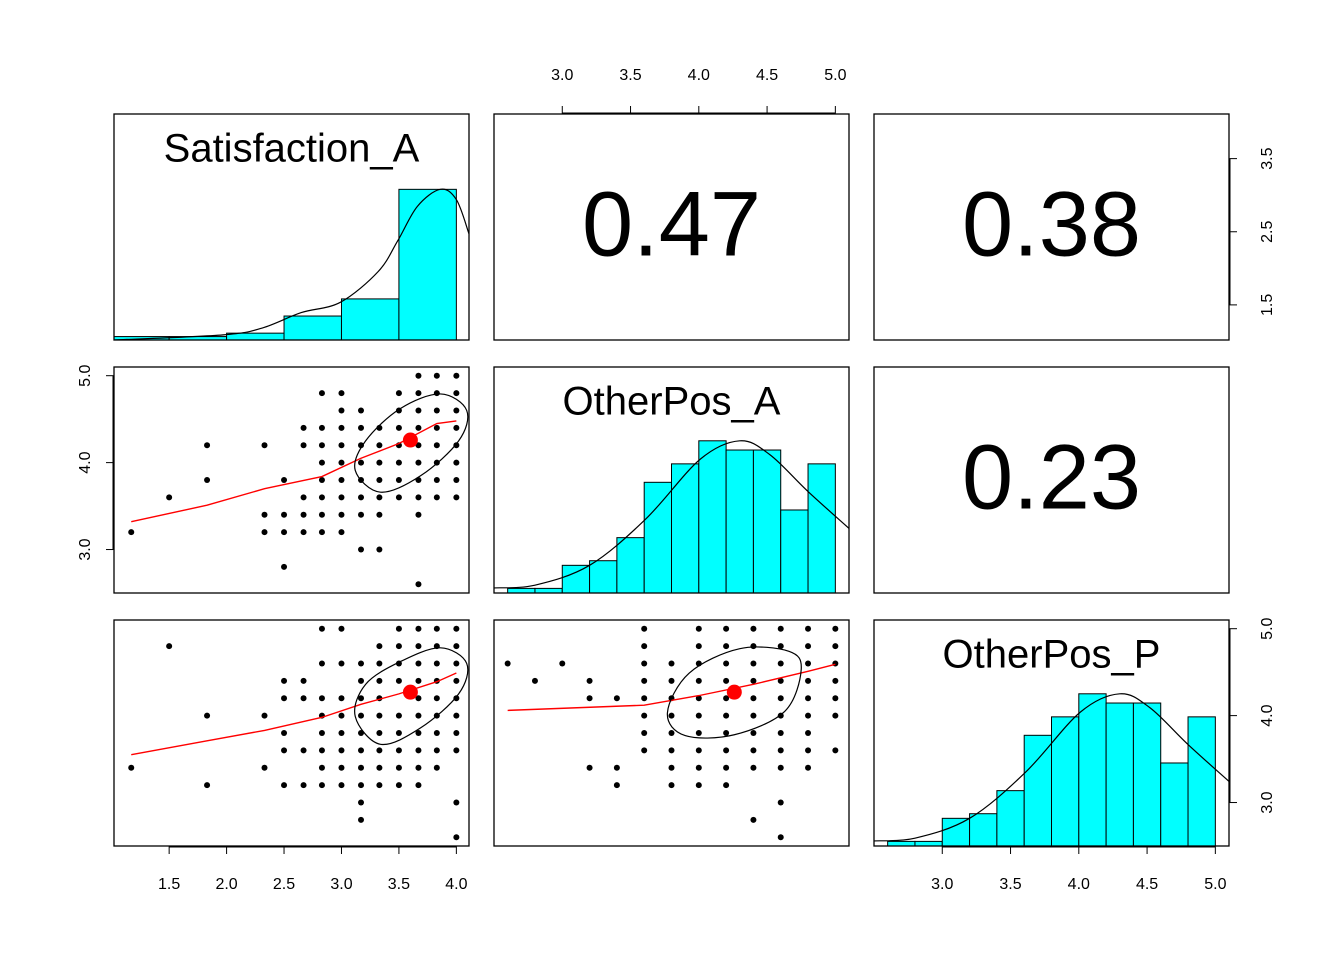 This screenshot has width=1344, height=960. Describe the element at coordinates (672, 402) in the screenshot. I see `variable-name: OtherPos_A` at that location.